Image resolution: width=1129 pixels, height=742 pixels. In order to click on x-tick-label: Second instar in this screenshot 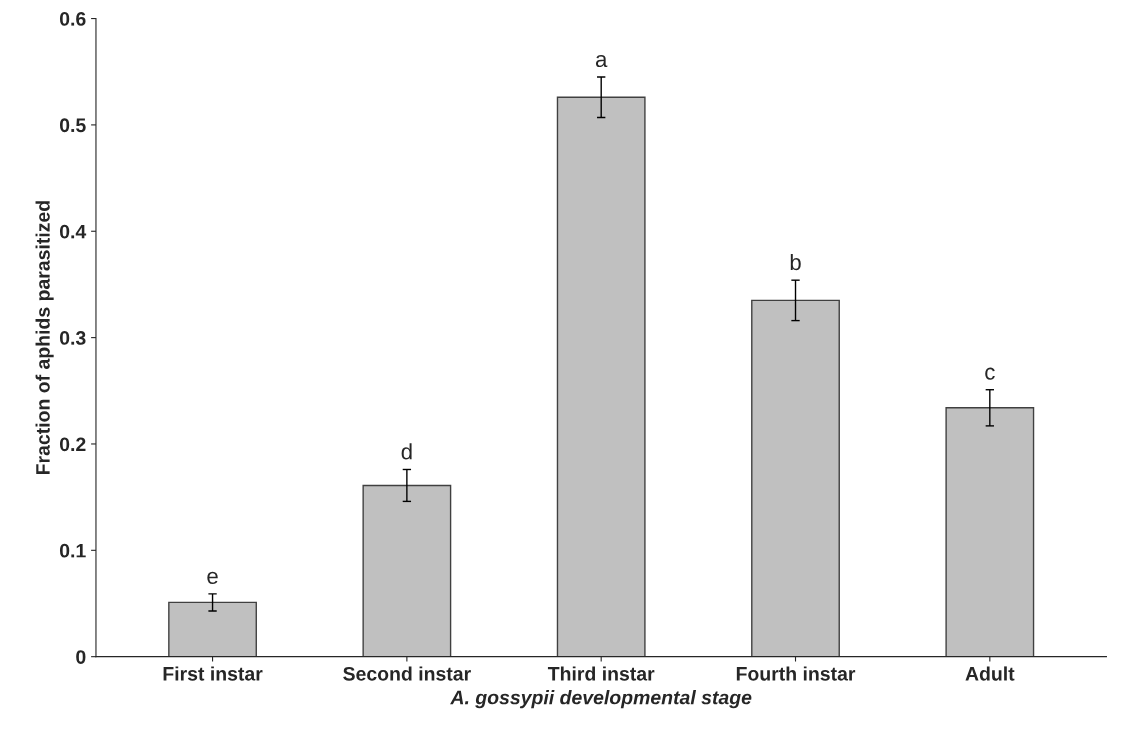, I will do `click(407, 673)`.